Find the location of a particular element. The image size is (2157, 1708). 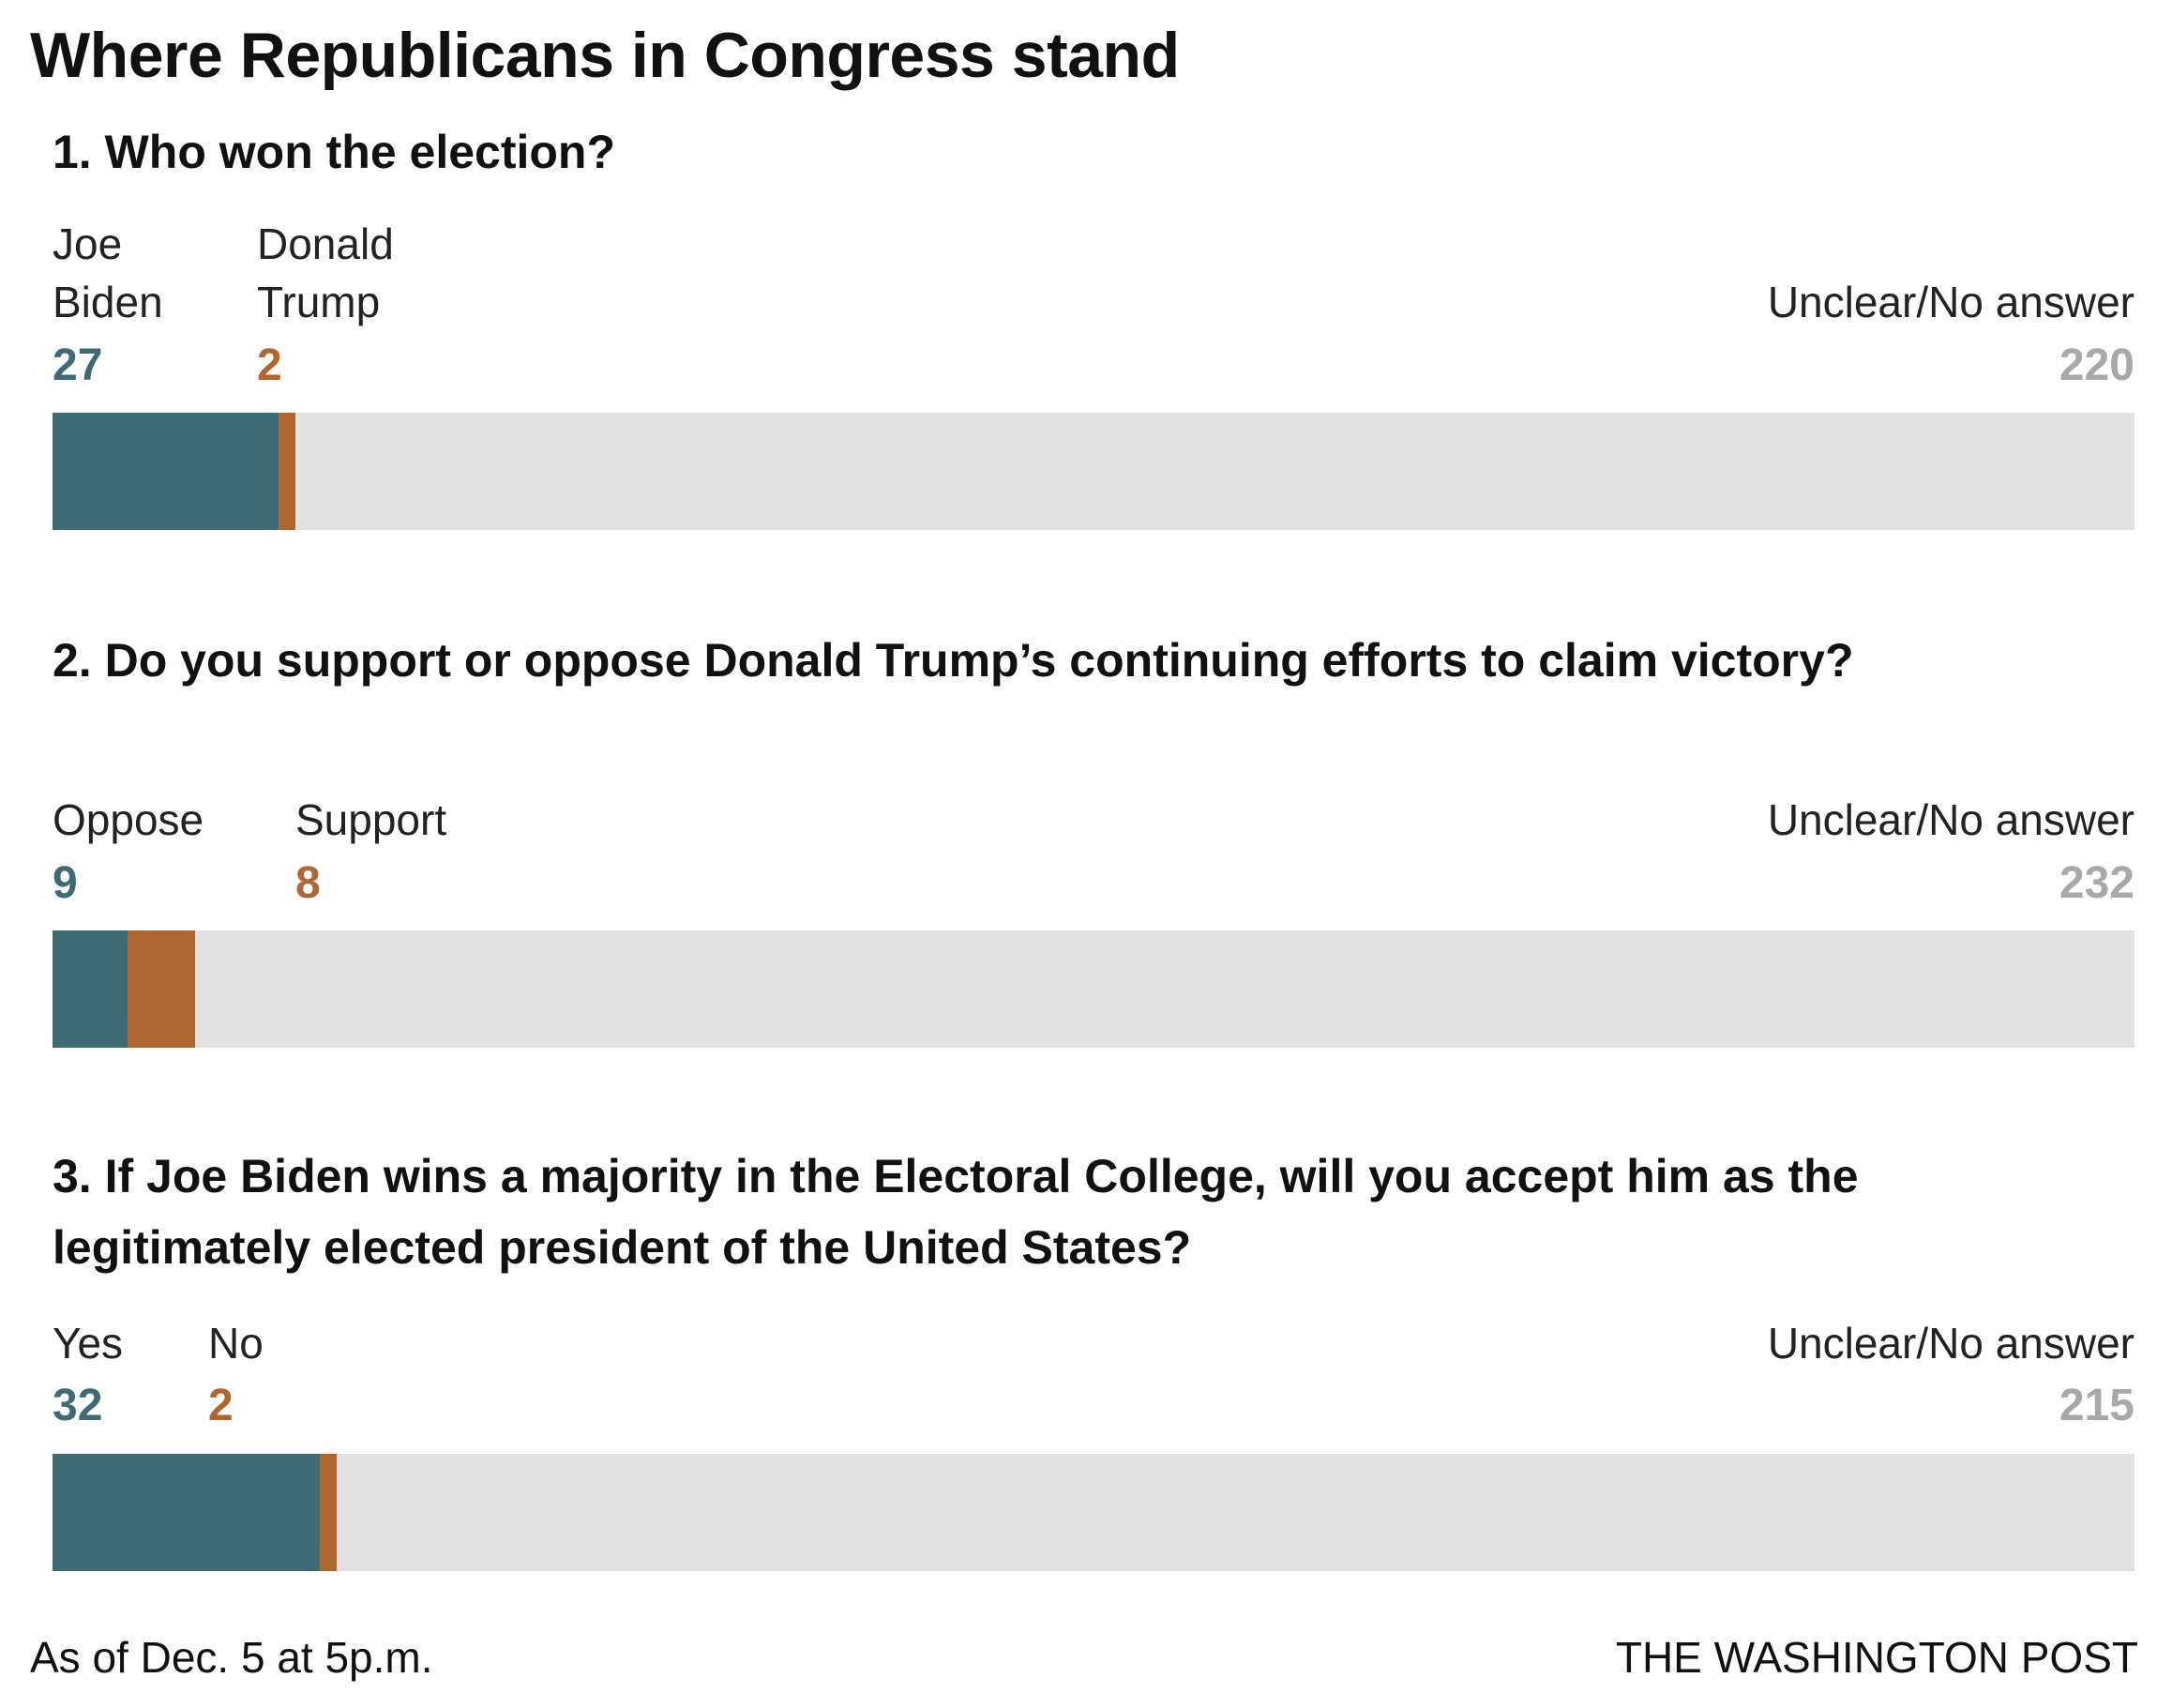

label-line: Trump is located at coordinates (319, 302).